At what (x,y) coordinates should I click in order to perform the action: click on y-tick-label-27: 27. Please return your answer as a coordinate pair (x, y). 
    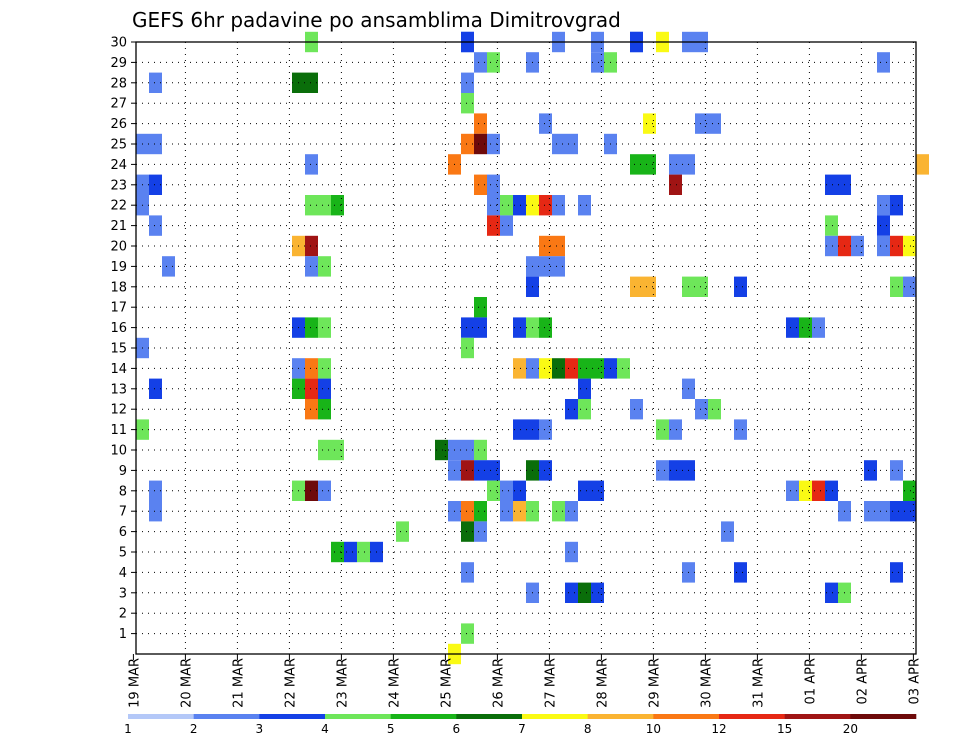
    Looking at the image, I should click on (118, 104).